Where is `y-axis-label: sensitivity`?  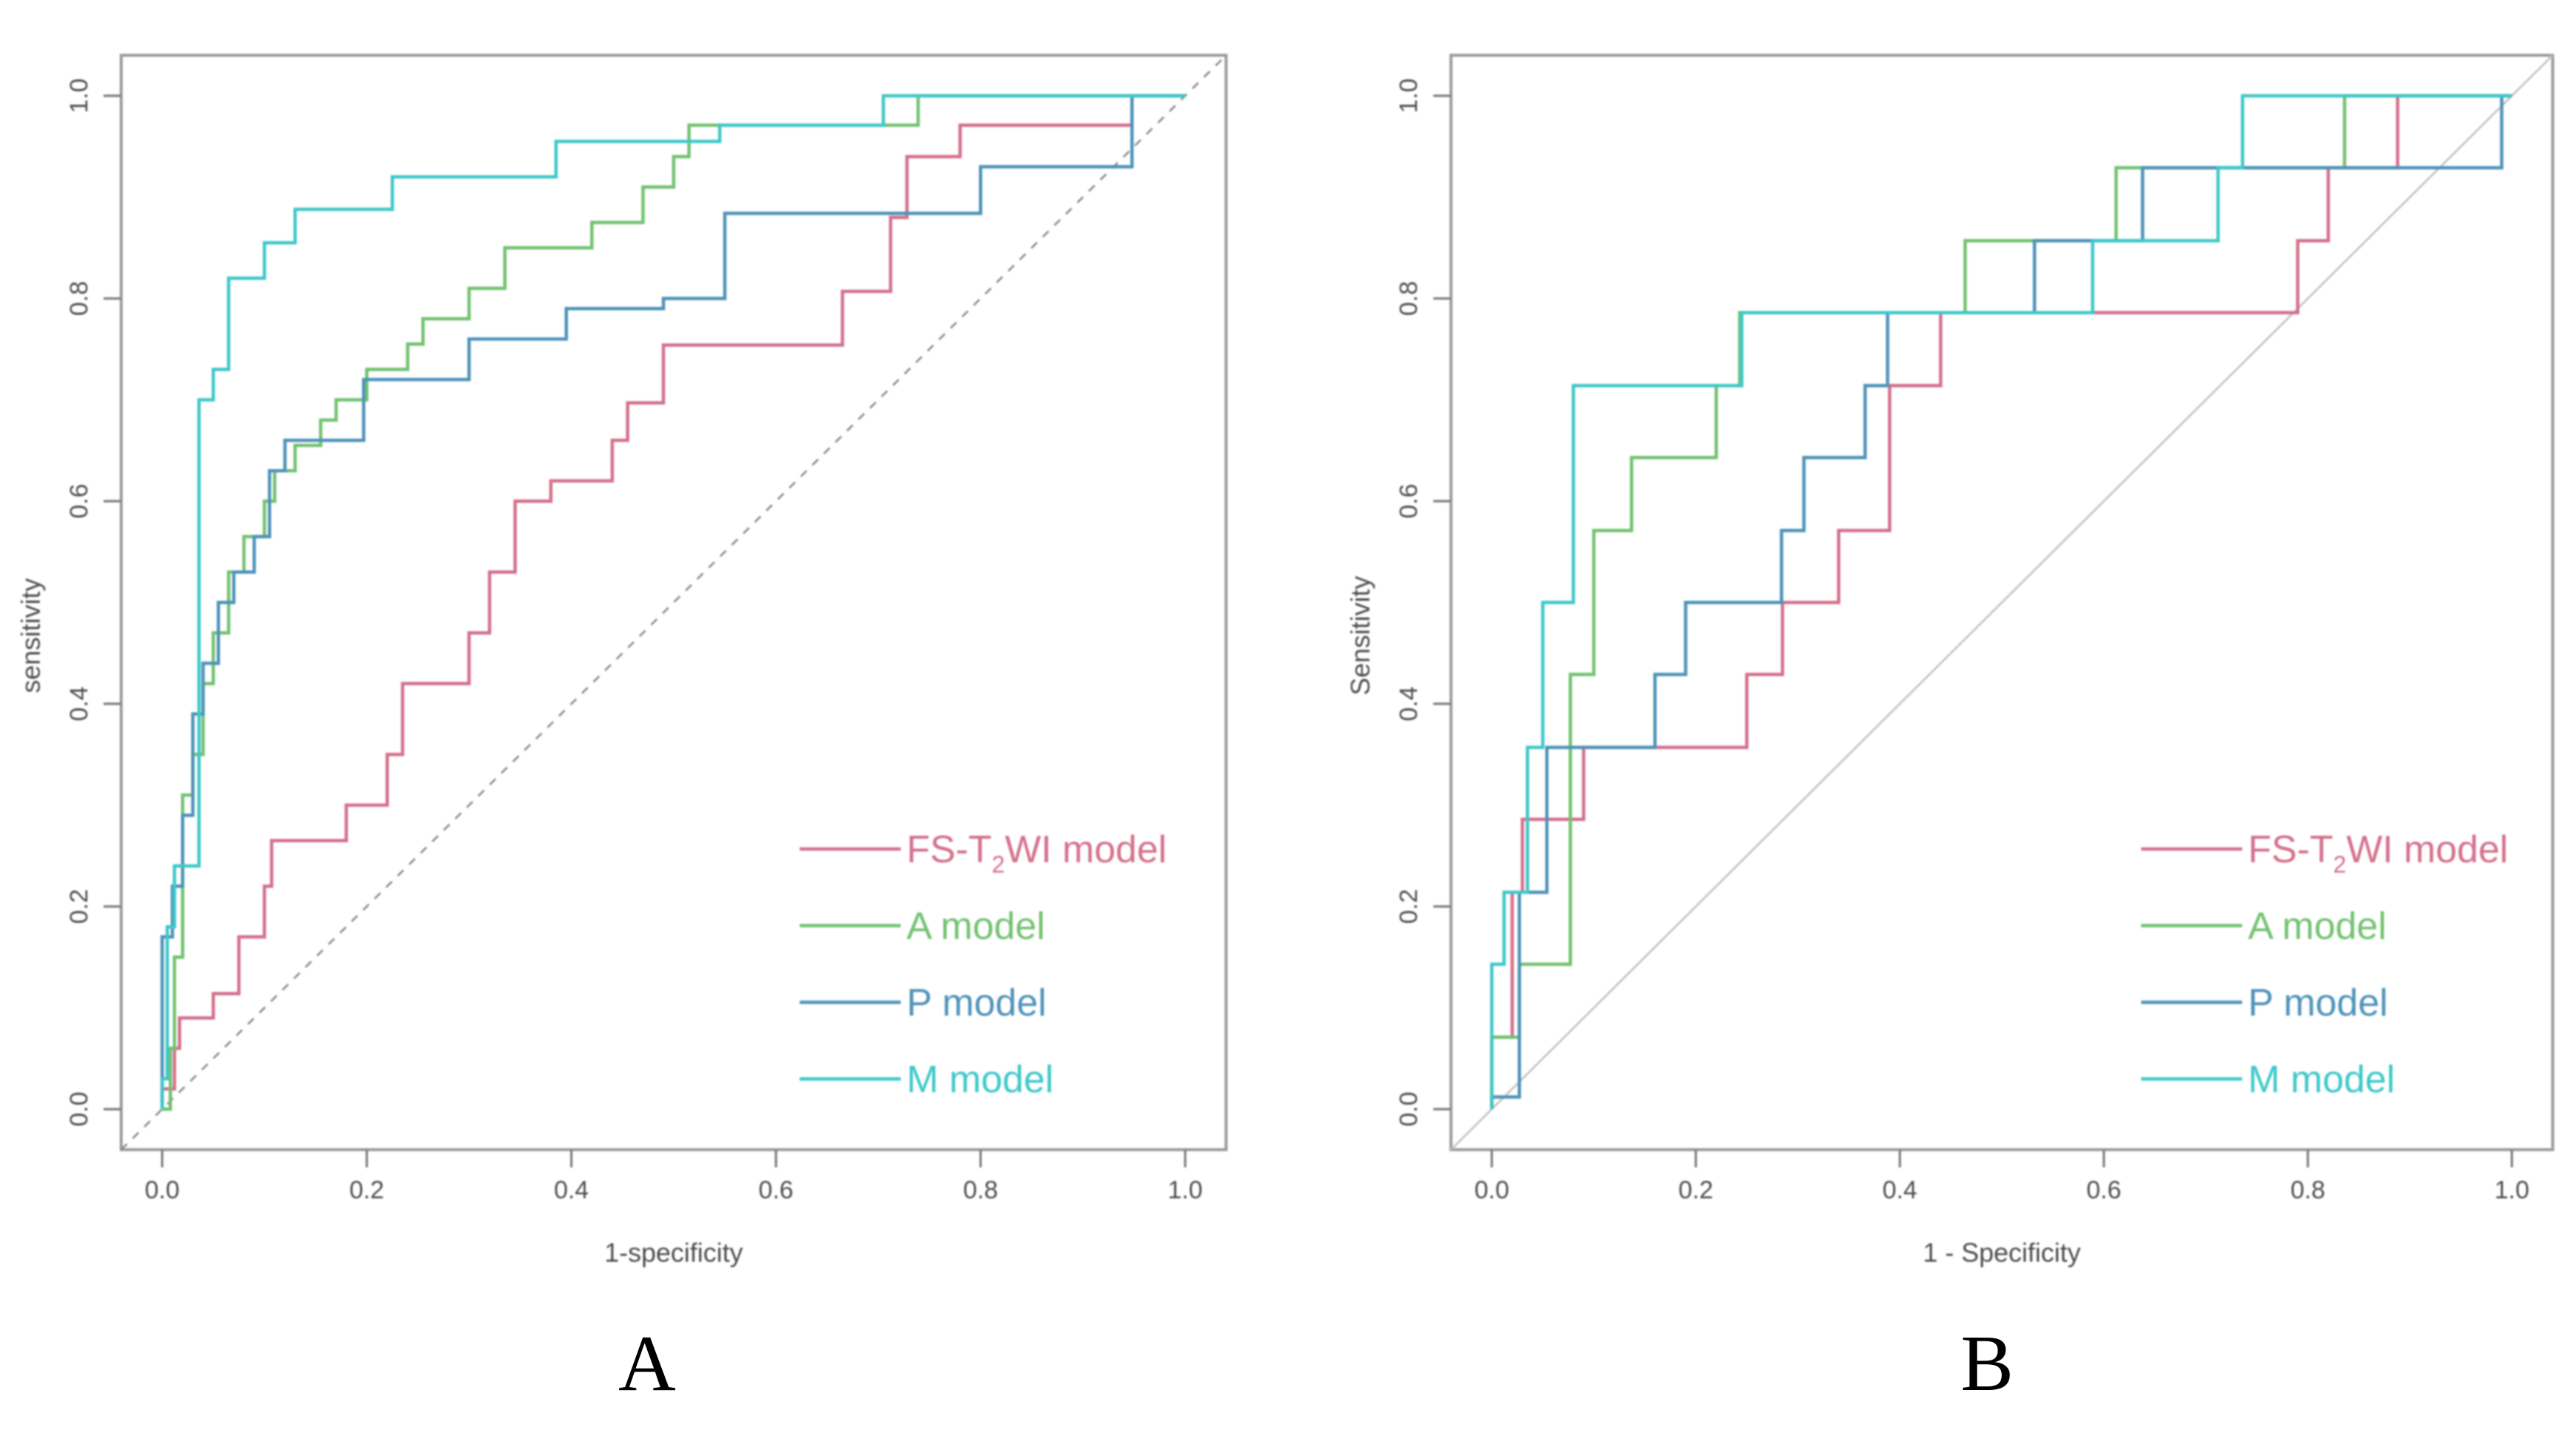 y-axis-label: sensitivity is located at coordinates (30, 635).